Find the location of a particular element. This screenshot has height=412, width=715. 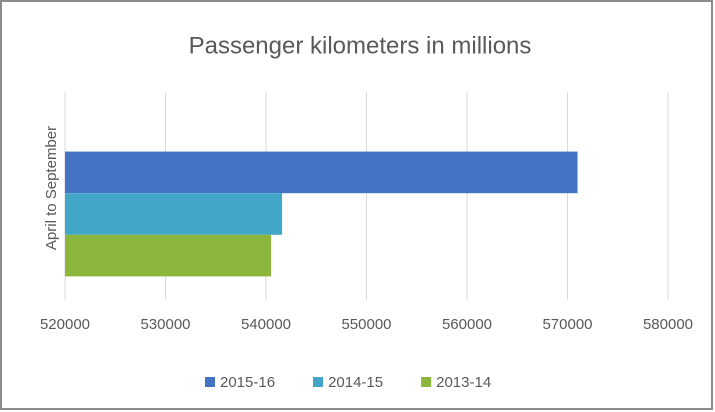

x-tick-label: 540000 is located at coordinates (266, 324).